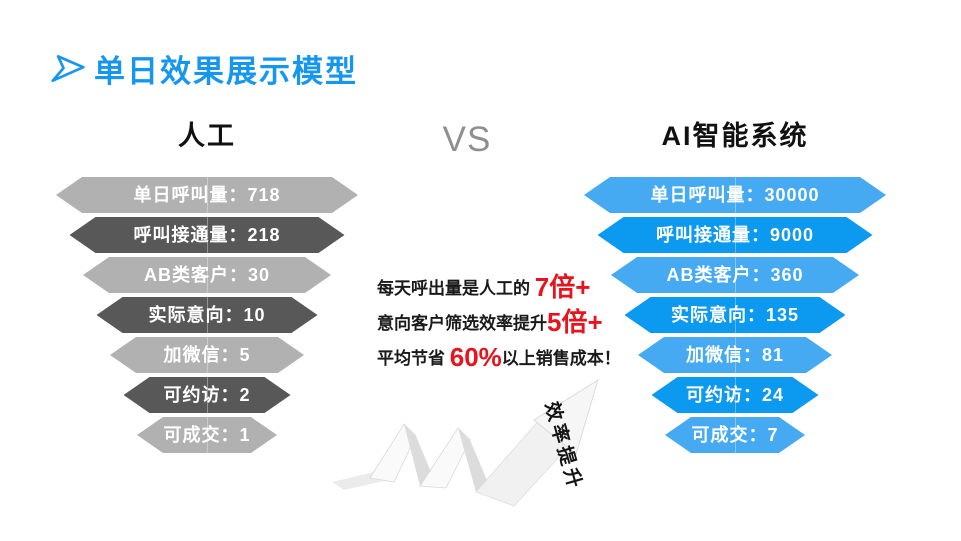  I want to click on manual-funnel-bar-connected-calls: 呼叫接通量：218, so click(207, 235).